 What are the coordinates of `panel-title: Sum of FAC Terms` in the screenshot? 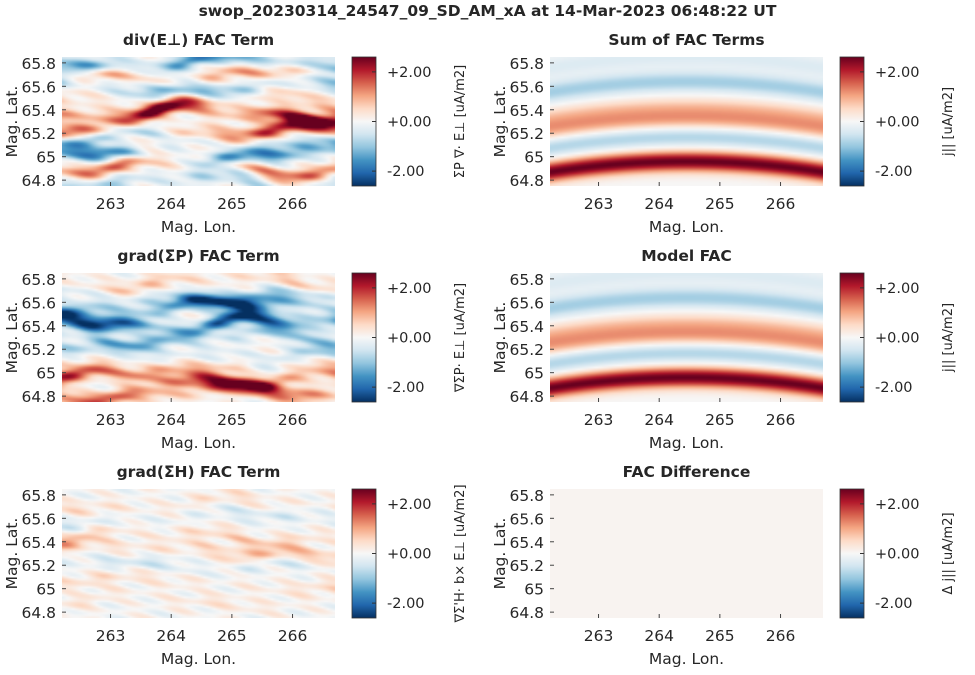 It's located at (686, 40).